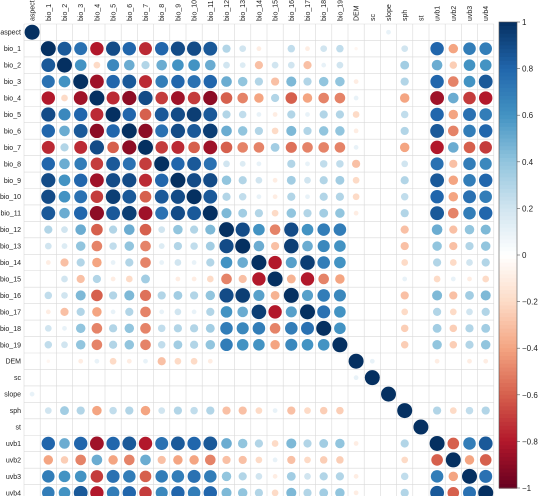 The image size is (550, 496). Describe the element at coordinates (469, 98) in the screenshot. I see `corr-circle-bio_4-uvb3` at that location.